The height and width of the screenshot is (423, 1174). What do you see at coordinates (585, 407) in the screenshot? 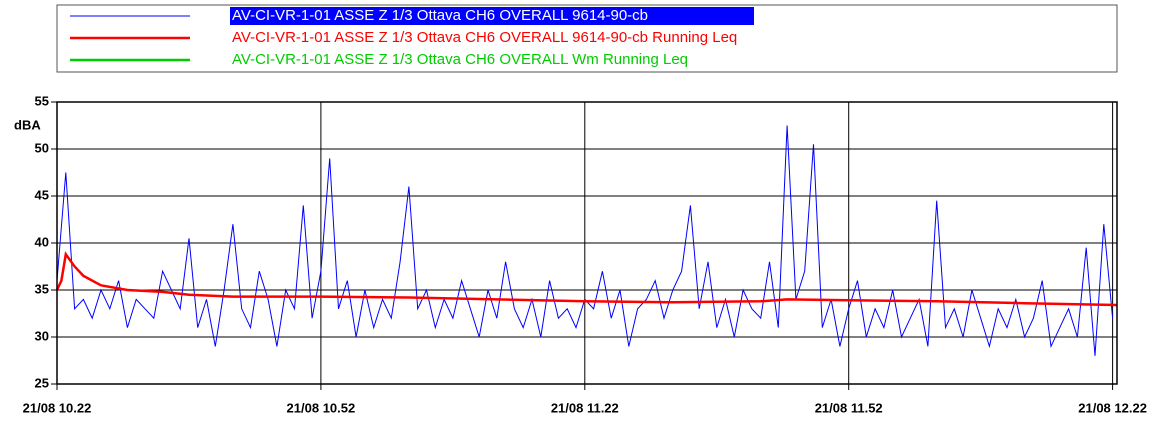
I see `x-tick-label: 21/08 11.22` at bounding box center [585, 407].